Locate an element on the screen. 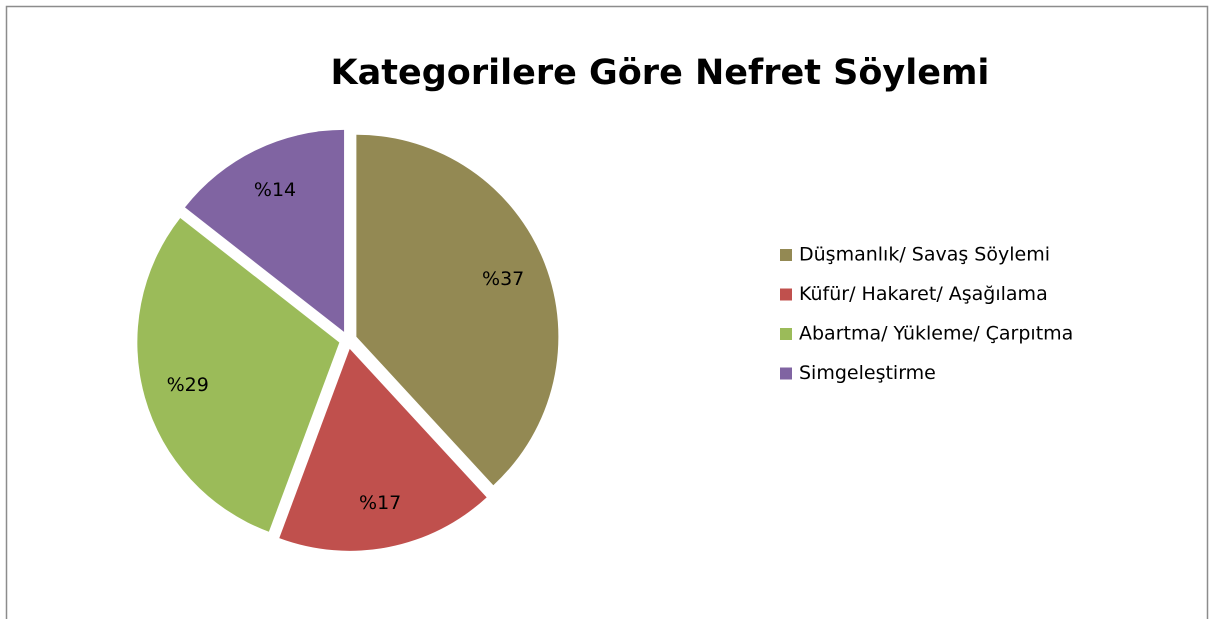  chart-title: Kategorilere Göre Nefret Söylemi is located at coordinates (660, 73).